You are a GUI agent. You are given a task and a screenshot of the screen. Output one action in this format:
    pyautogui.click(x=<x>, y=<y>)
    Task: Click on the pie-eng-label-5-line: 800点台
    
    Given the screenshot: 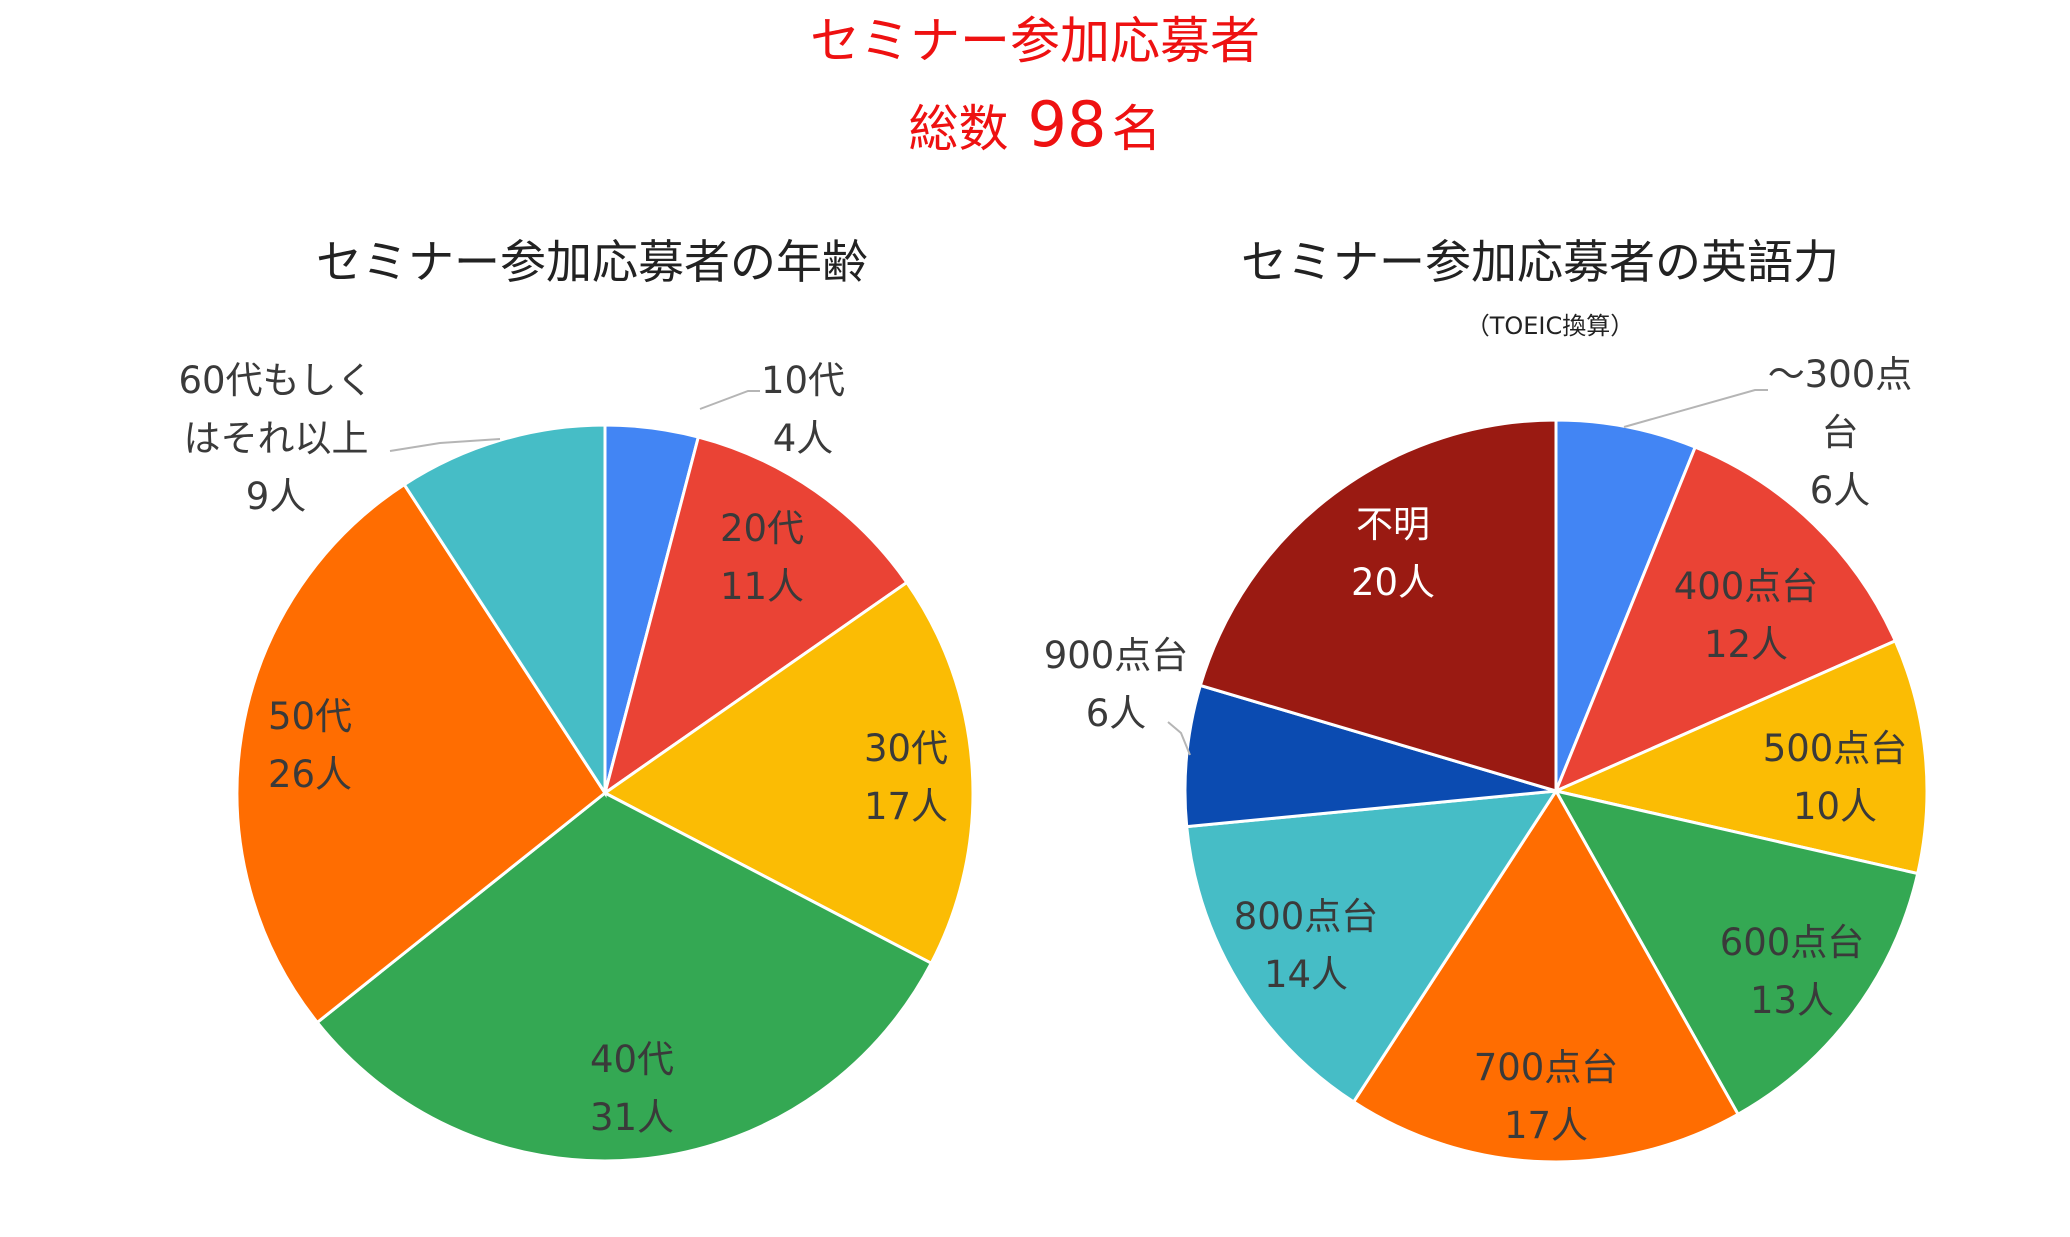 What is the action you would take?
    pyautogui.click(x=1306, y=916)
    